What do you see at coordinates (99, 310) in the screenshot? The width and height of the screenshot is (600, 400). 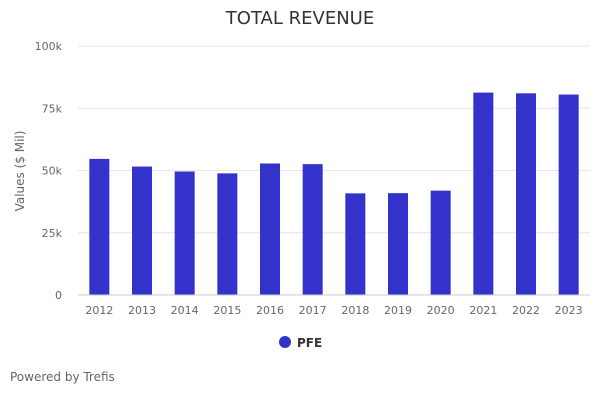 I see `x-tick-label-2012: 2012` at bounding box center [99, 310].